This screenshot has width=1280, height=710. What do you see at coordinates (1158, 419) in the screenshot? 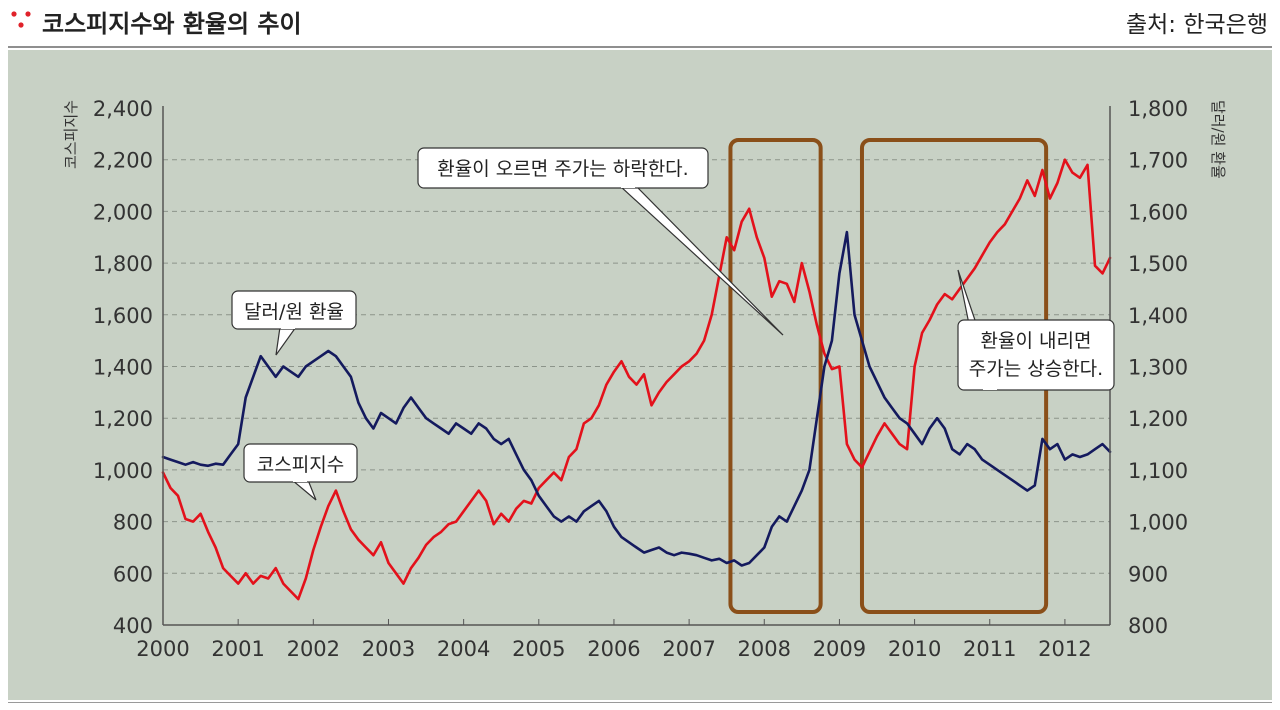
I see `y-right-tick-label: 1,200` at bounding box center [1158, 419].